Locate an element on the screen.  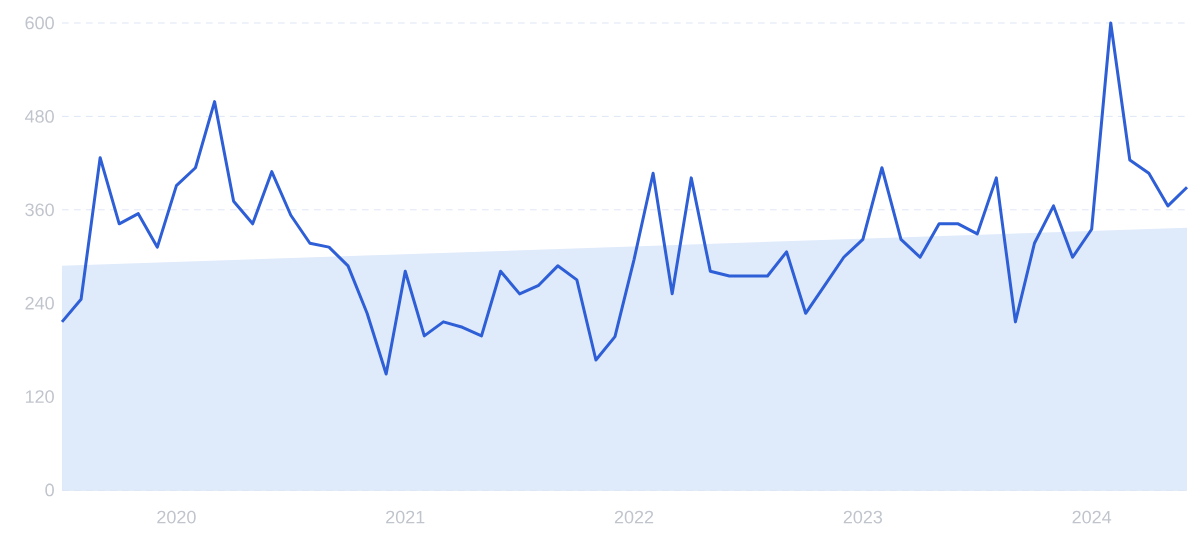
x-tick-label: 2020 is located at coordinates (176, 517).